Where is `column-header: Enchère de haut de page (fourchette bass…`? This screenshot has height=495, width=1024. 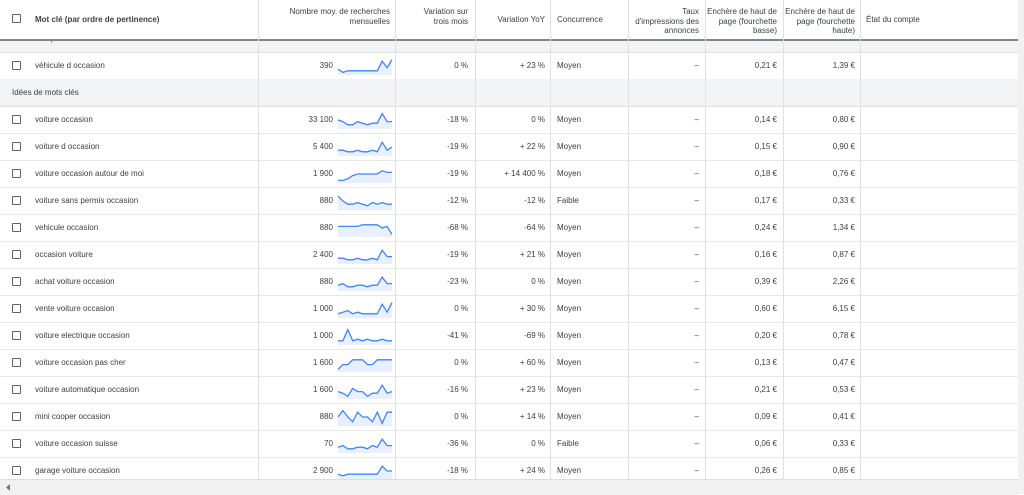 column-header: Enchère de haut de page (fourchette bass… is located at coordinates (742, 21).